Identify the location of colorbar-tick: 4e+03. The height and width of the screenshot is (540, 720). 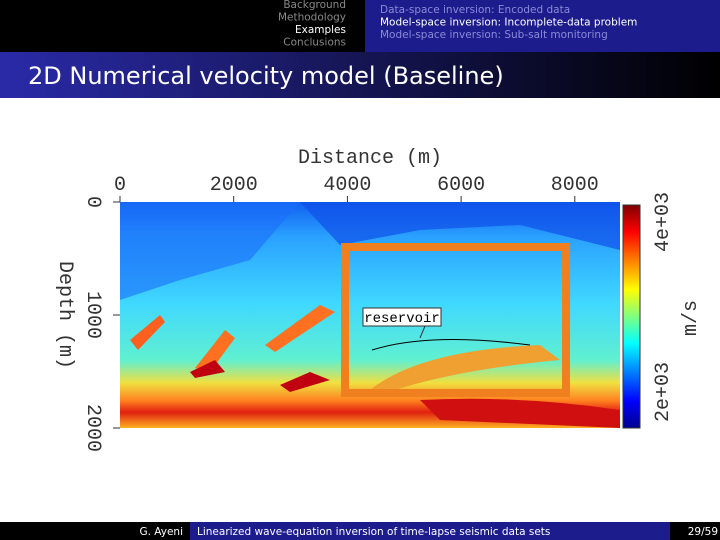
(663, 222).